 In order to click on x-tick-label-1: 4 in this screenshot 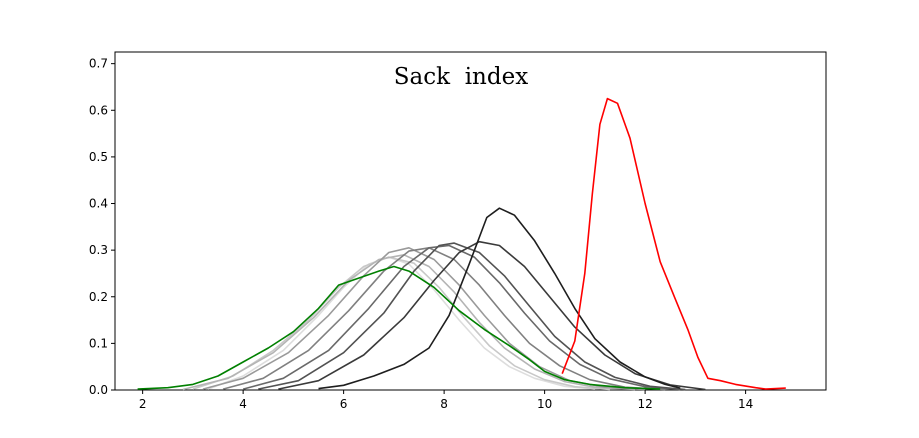, I will do `click(243, 404)`.